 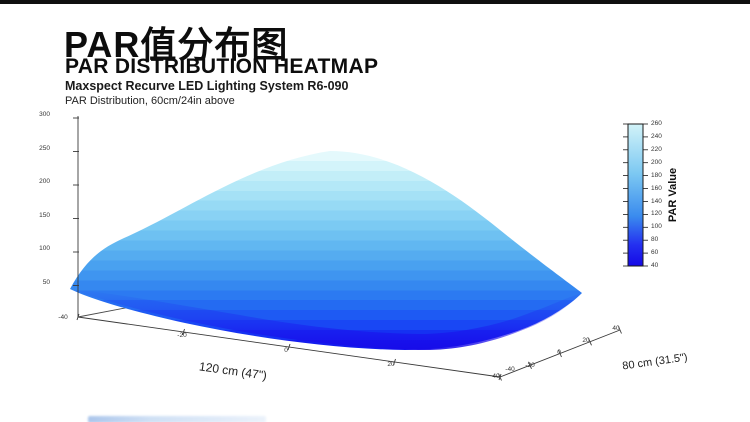 What do you see at coordinates (656, 123) in the screenshot?
I see `colorbar-tick-label: 260` at bounding box center [656, 123].